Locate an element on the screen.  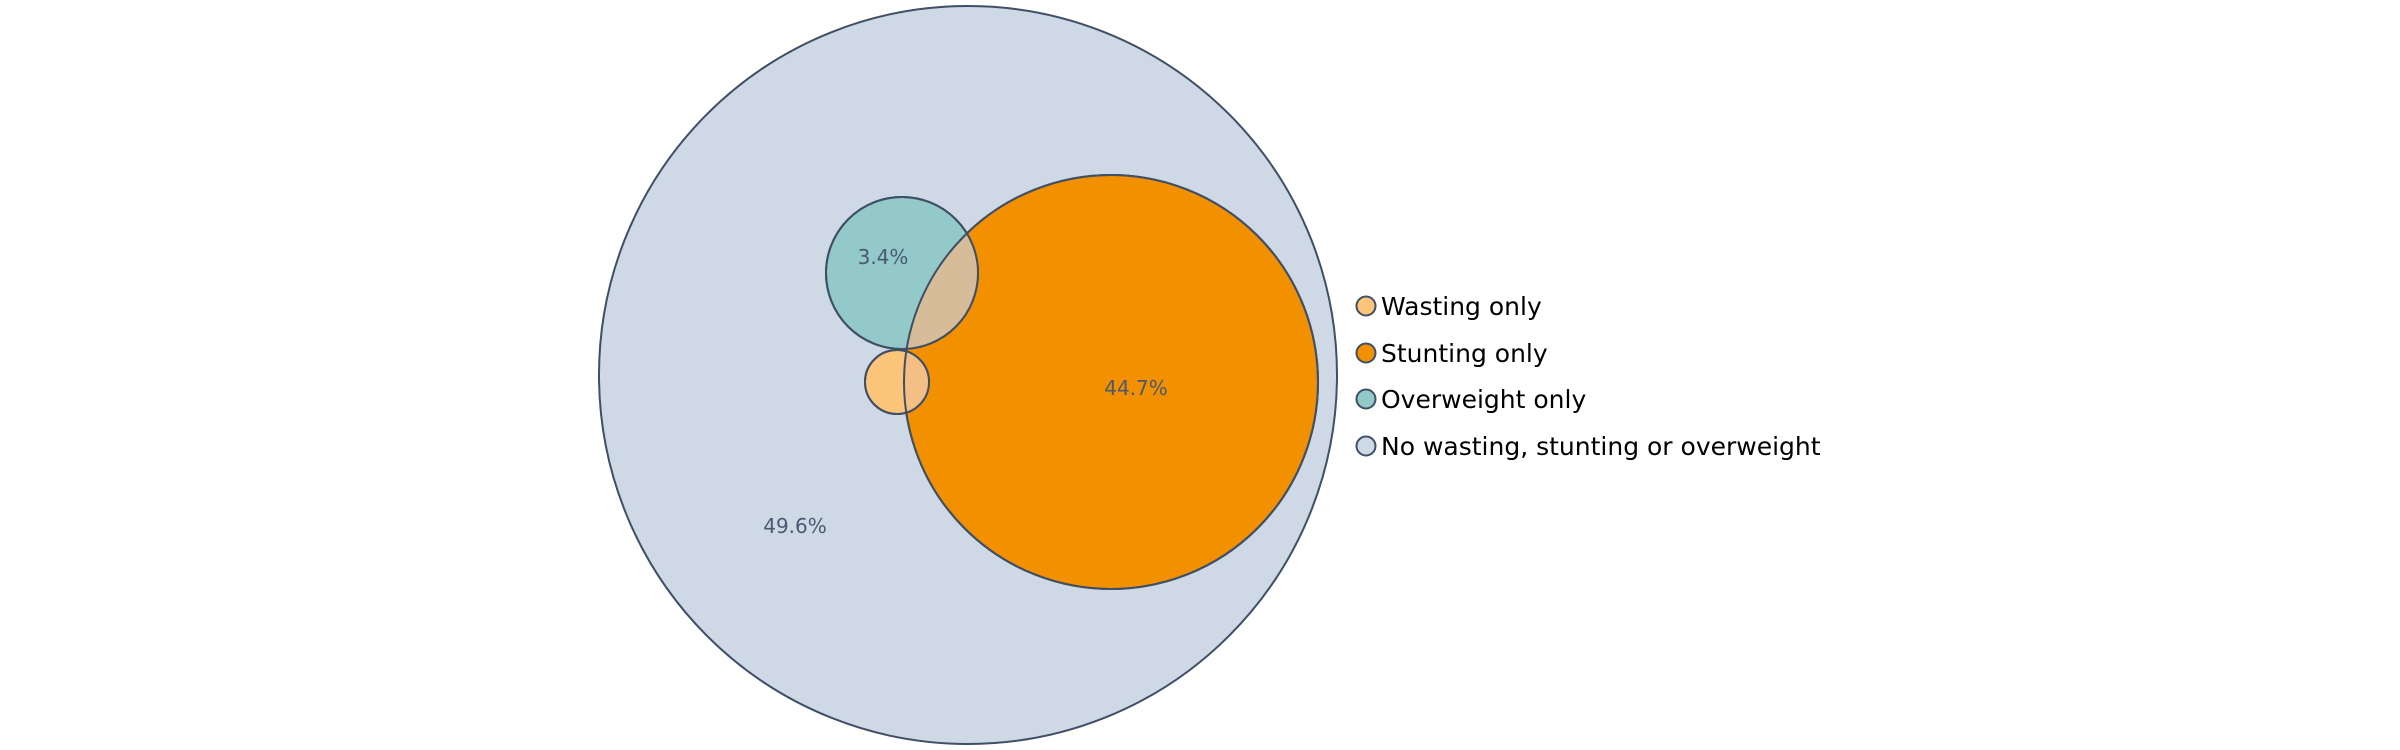
none-value-label: 49.6% is located at coordinates (795, 526).